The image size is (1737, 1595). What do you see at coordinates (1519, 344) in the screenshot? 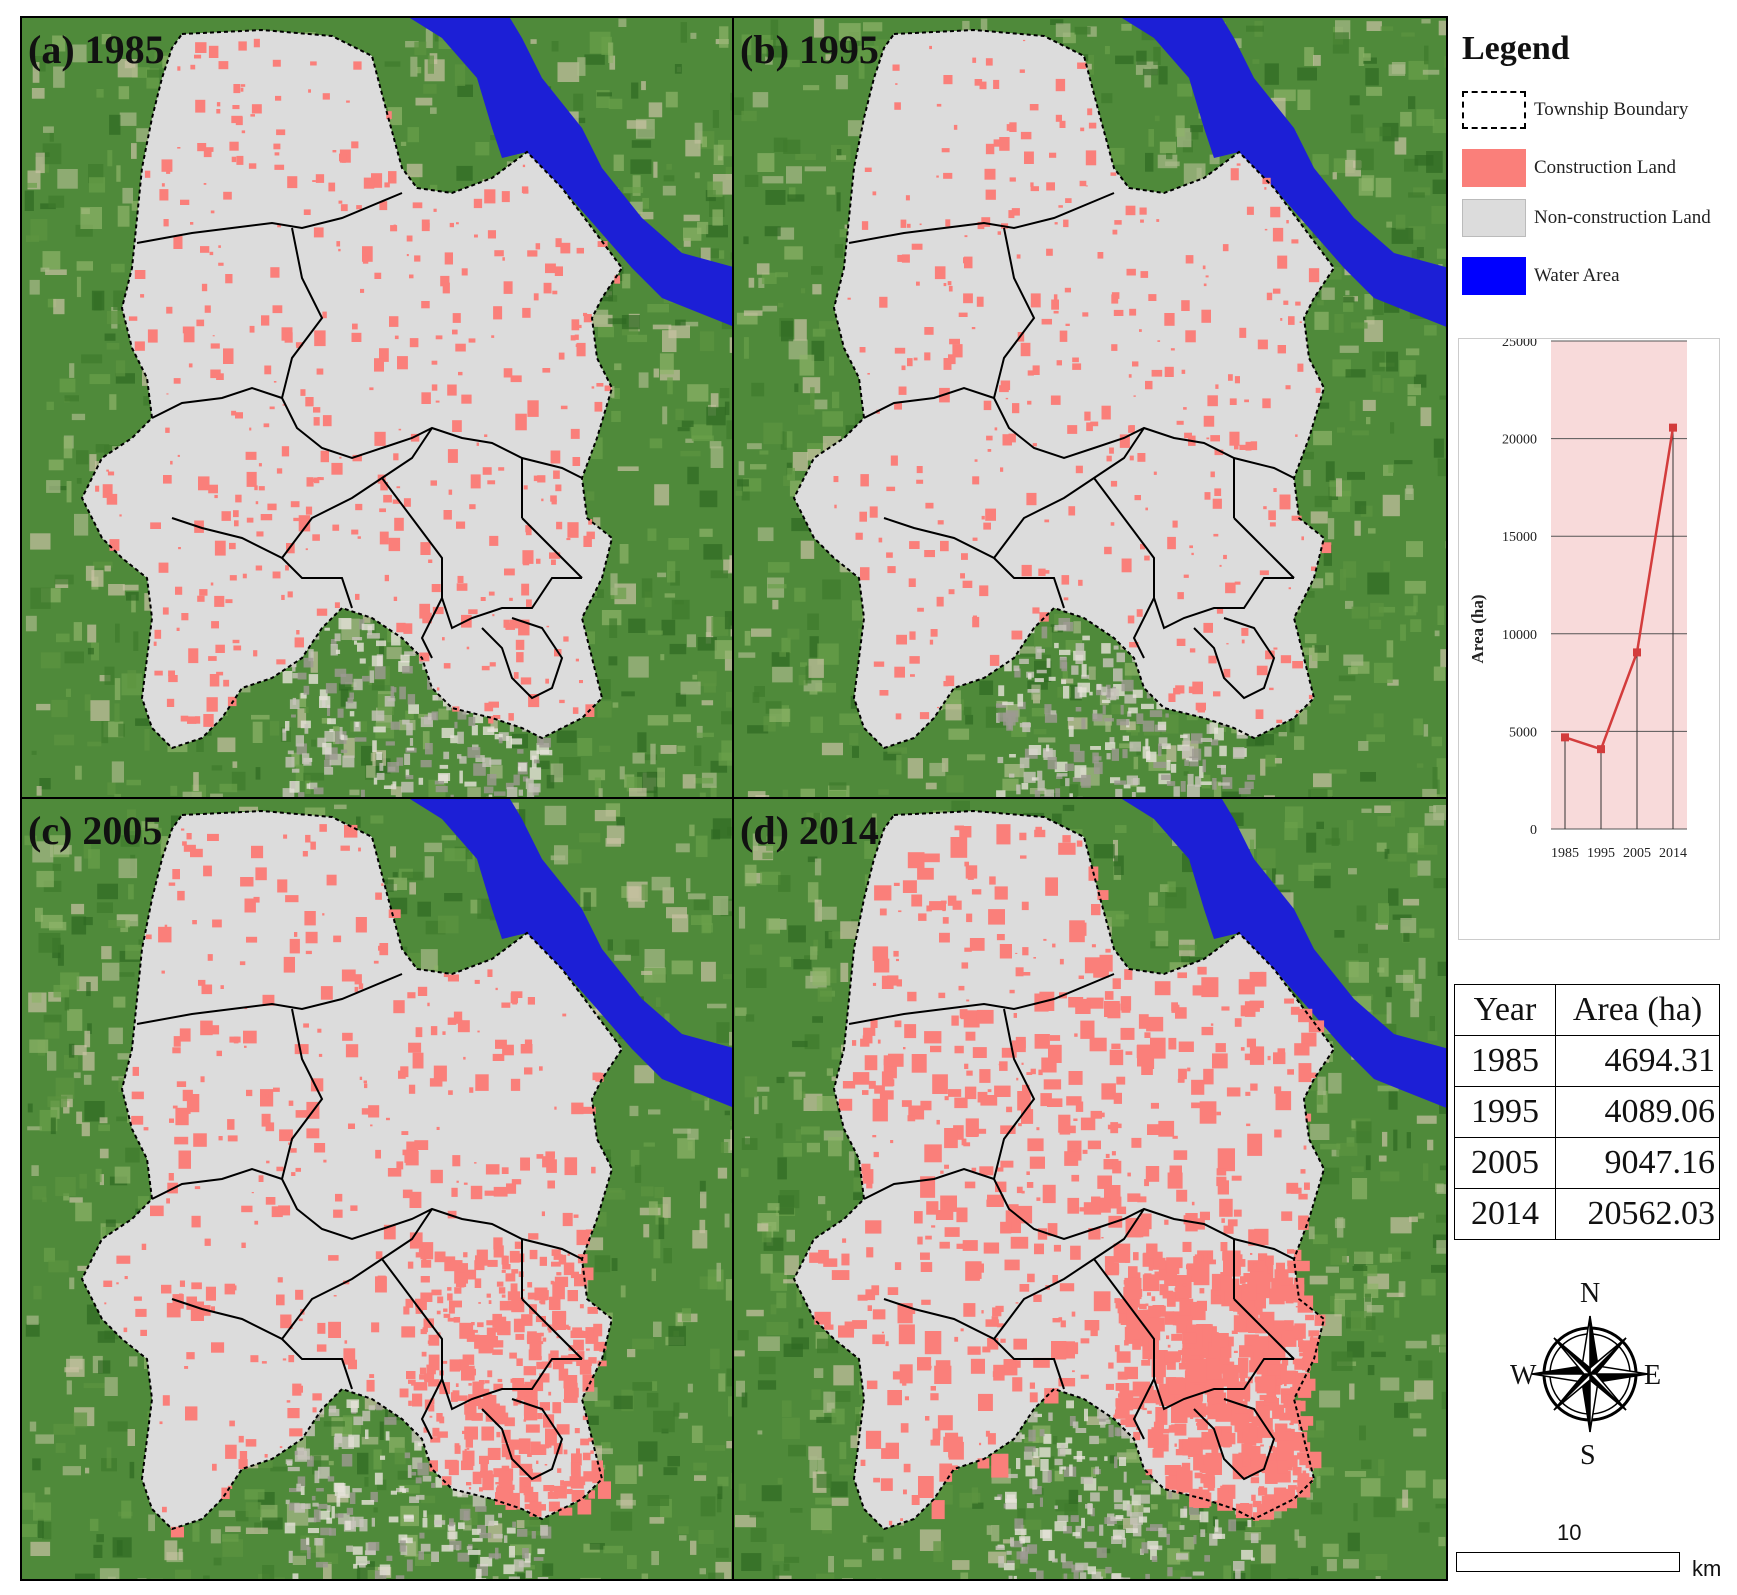
I see `y-tick-label: 25000` at bounding box center [1519, 344].